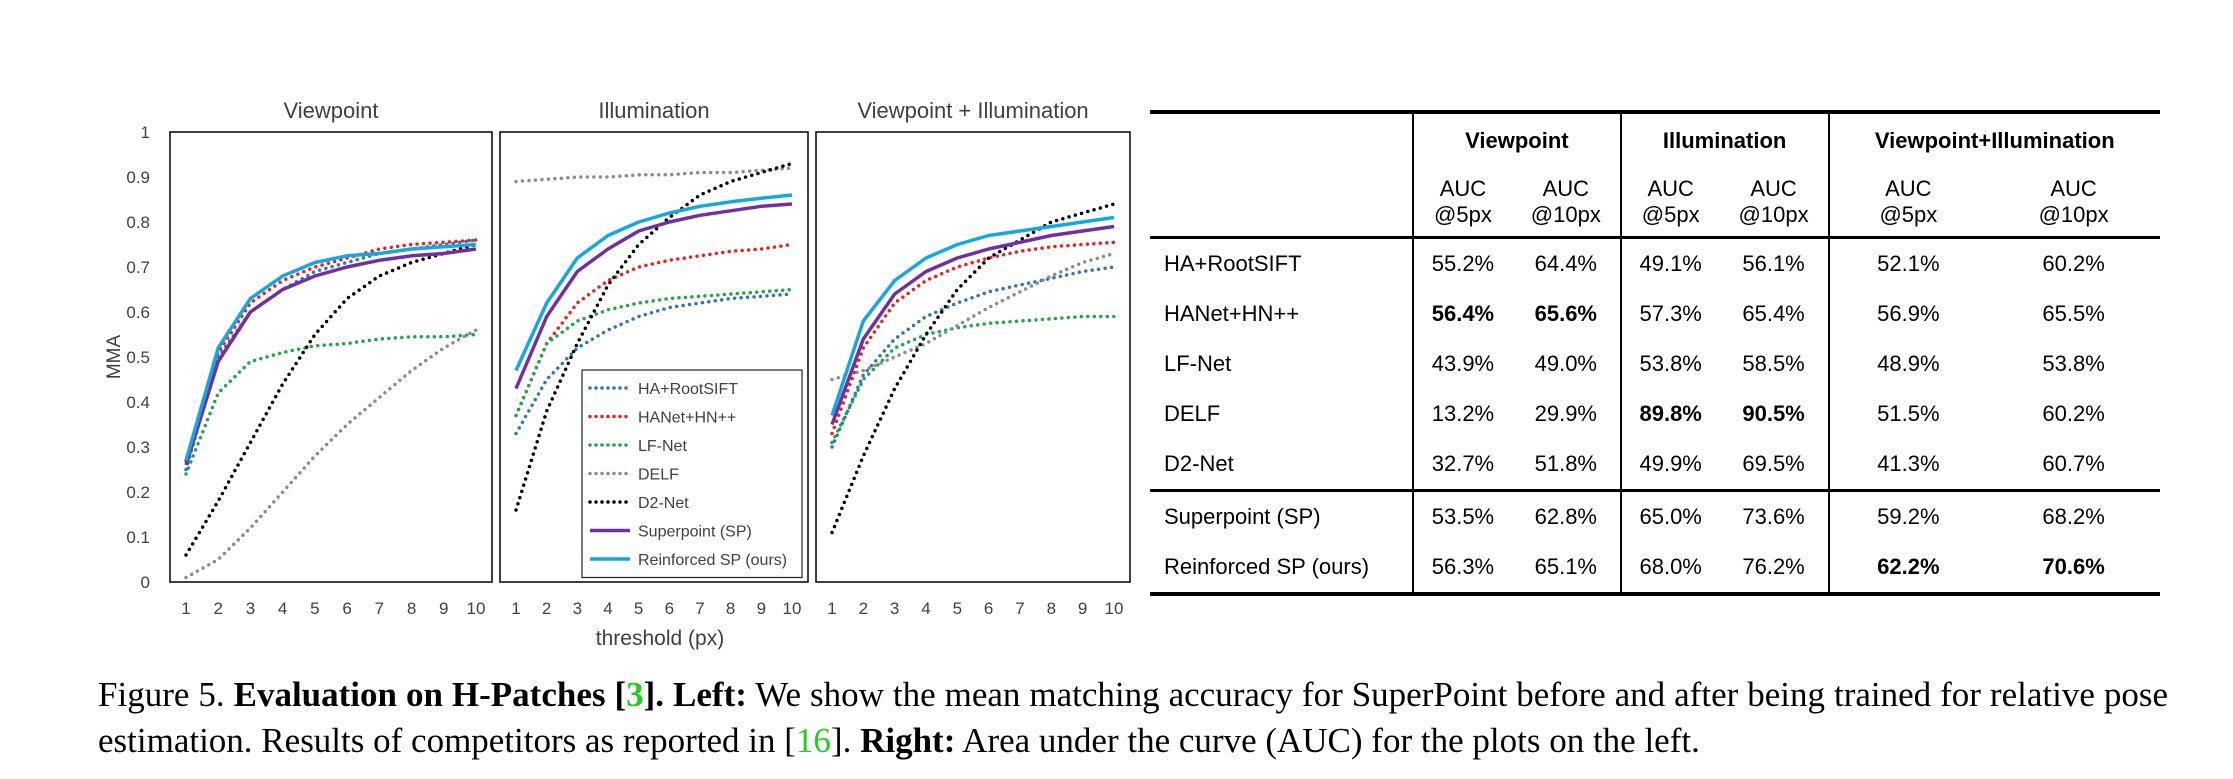 This screenshot has width=2233, height=779. What do you see at coordinates (1232, 313) in the screenshot?
I see `method-cell: HANet+HN++` at bounding box center [1232, 313].